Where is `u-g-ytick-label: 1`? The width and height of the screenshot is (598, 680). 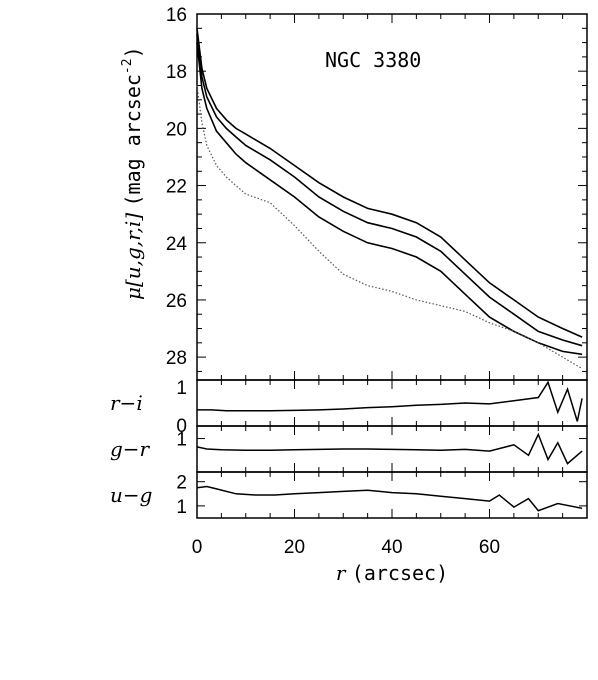
u-g-ytick-label: 1 is located at coordinates (181, 507).